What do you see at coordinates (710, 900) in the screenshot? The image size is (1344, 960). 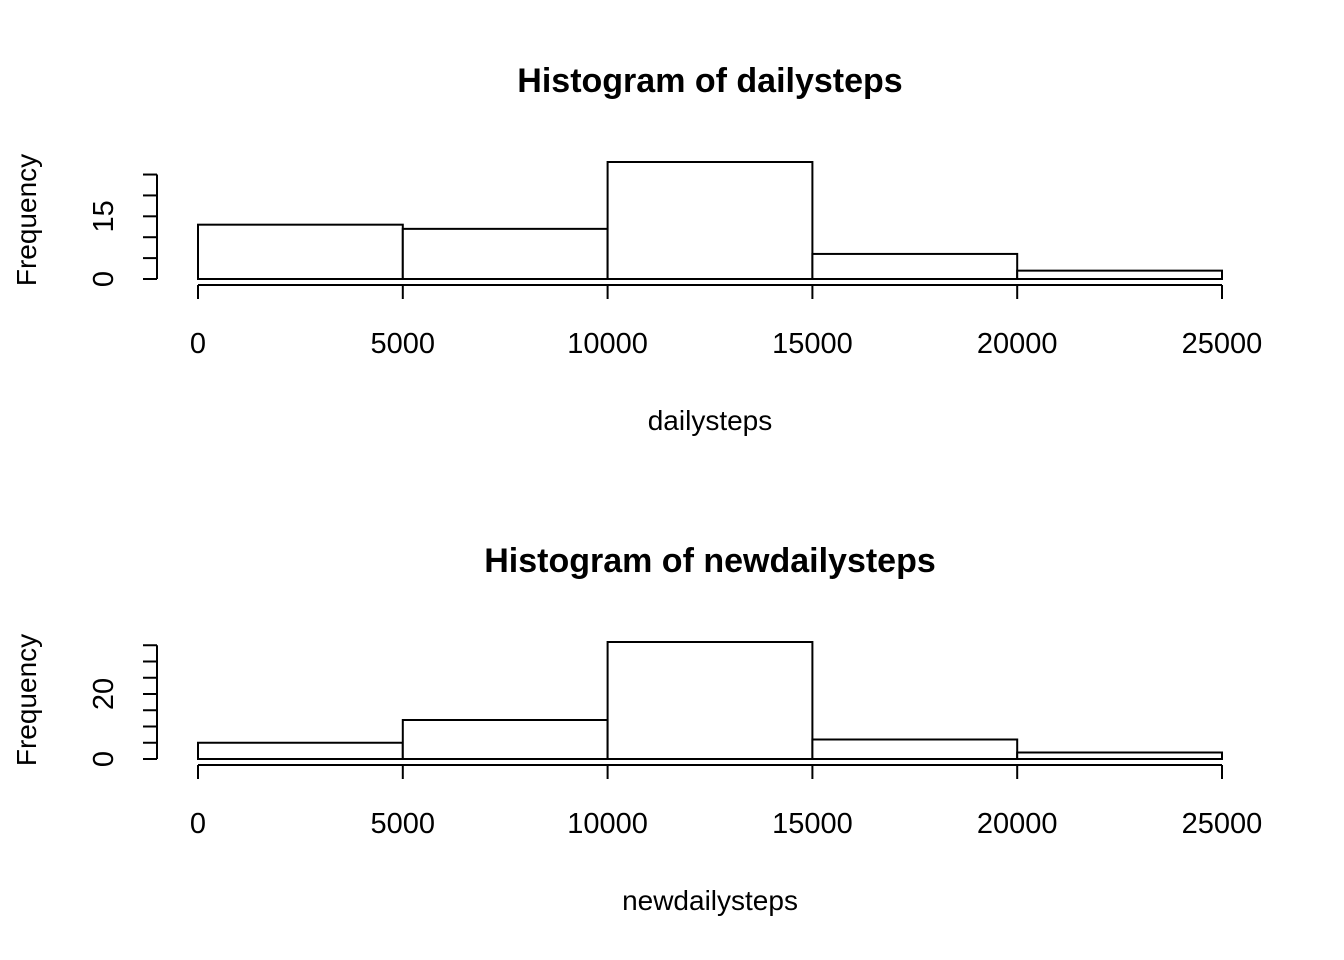 I see `x-axis-label: newdailysteps` at bounding box center [710, 900].